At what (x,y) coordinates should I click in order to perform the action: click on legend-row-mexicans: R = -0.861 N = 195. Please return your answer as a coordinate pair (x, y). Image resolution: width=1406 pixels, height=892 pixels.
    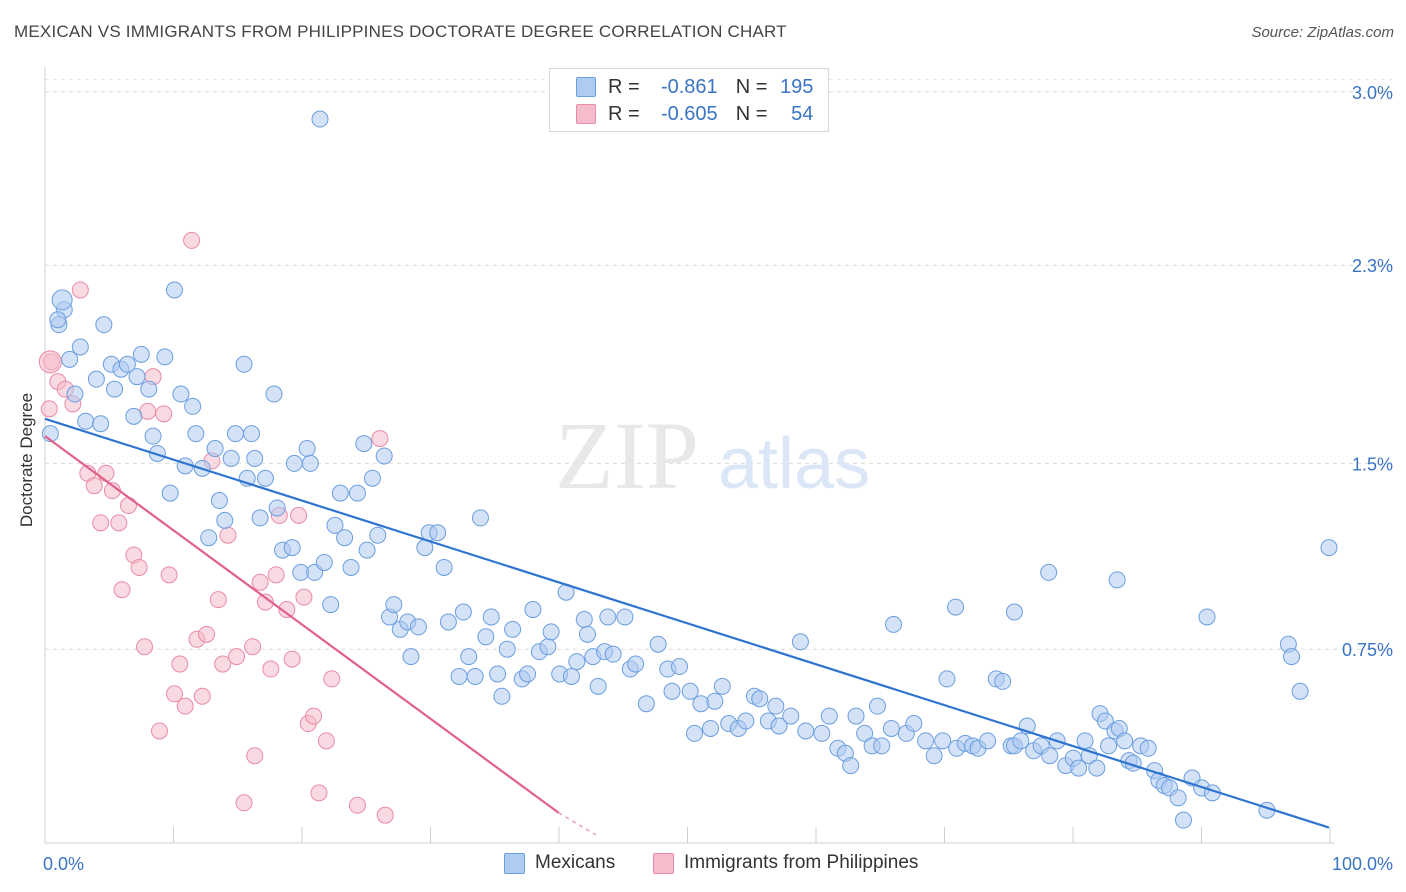
    Looking at the image, I should click on (694, 87).